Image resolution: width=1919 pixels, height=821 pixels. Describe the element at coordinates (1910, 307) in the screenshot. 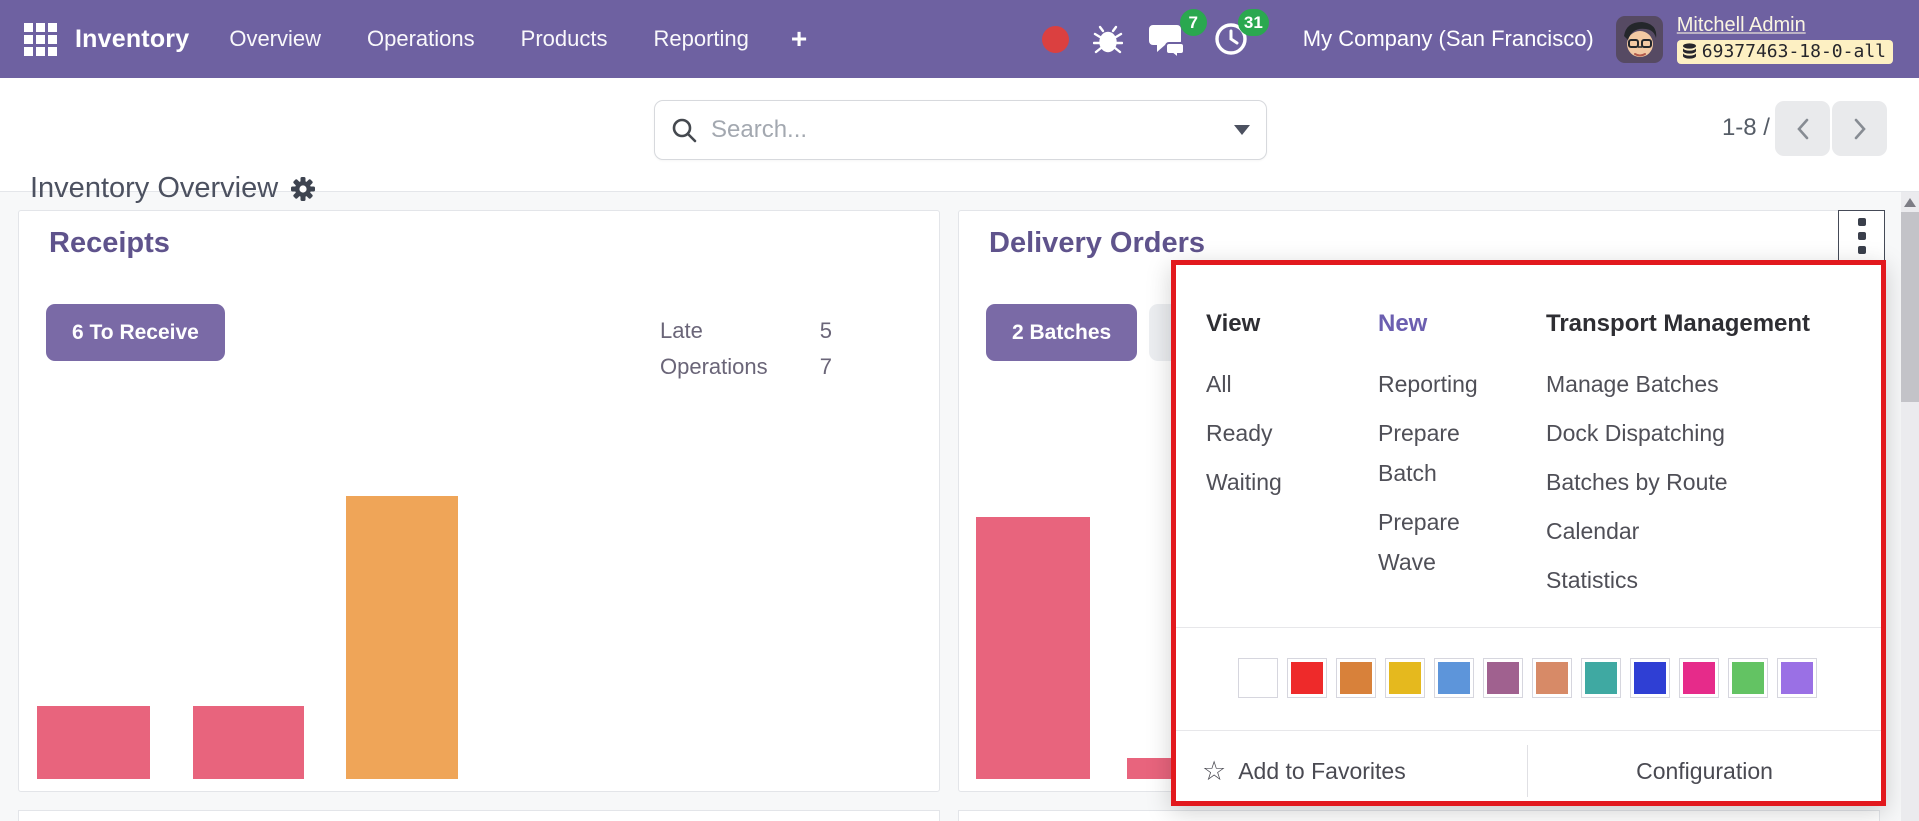

I see `scrollbar-thumb` at that location.